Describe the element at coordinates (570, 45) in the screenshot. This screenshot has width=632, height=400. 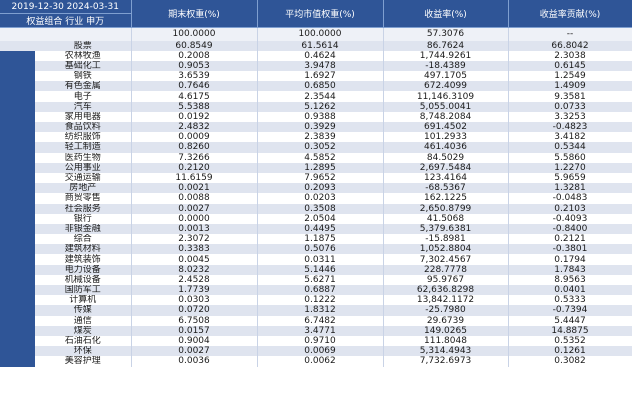
I see `stock-total-contribution: 66.8042` at that location.